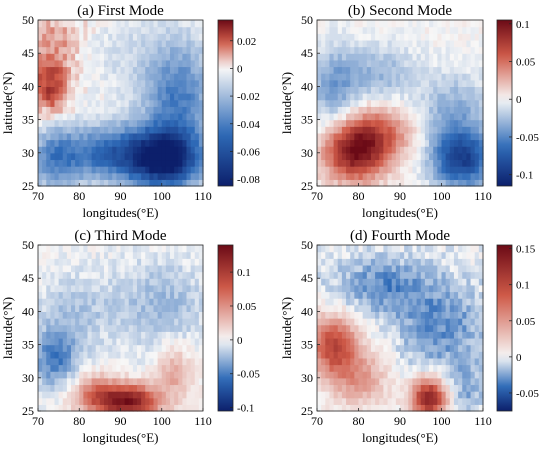  What do you see at coordinates (504, 328) in the screenshot?
I see `colorbar` at bounding box center [504, 328].